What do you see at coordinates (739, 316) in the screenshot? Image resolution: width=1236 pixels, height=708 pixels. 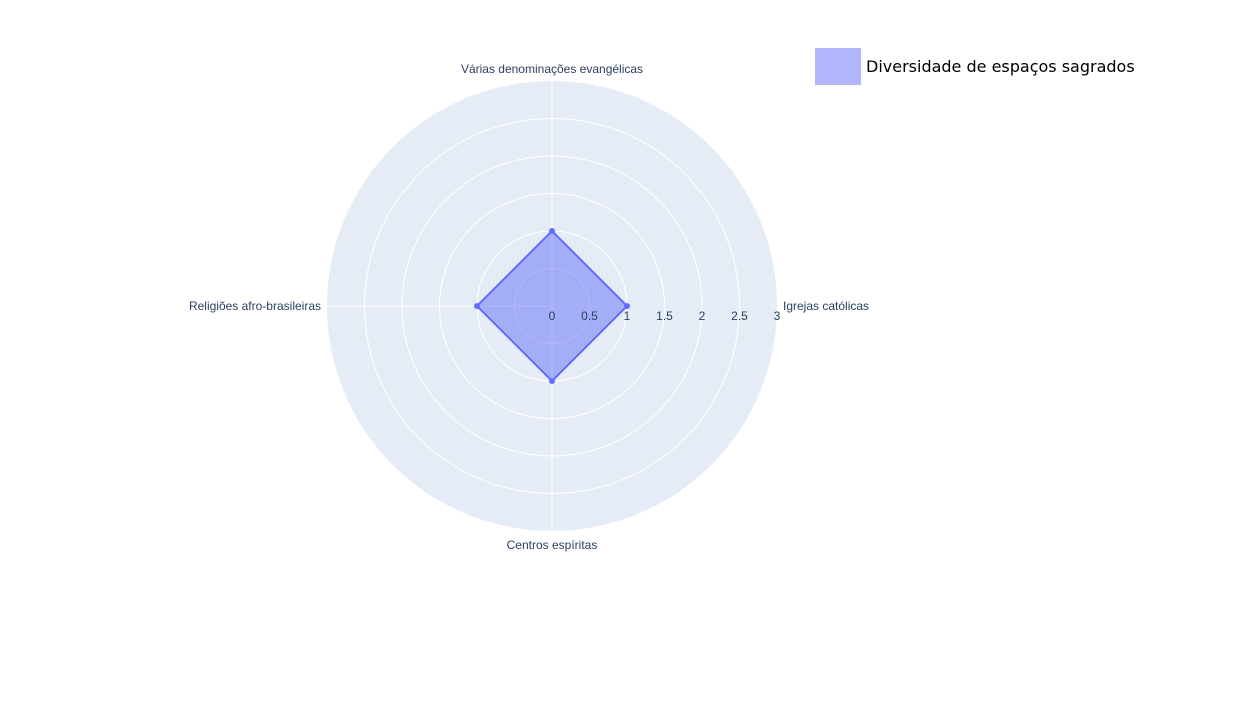 I see `radial-tick-label: 2.5` at bounding box center [739, 316].